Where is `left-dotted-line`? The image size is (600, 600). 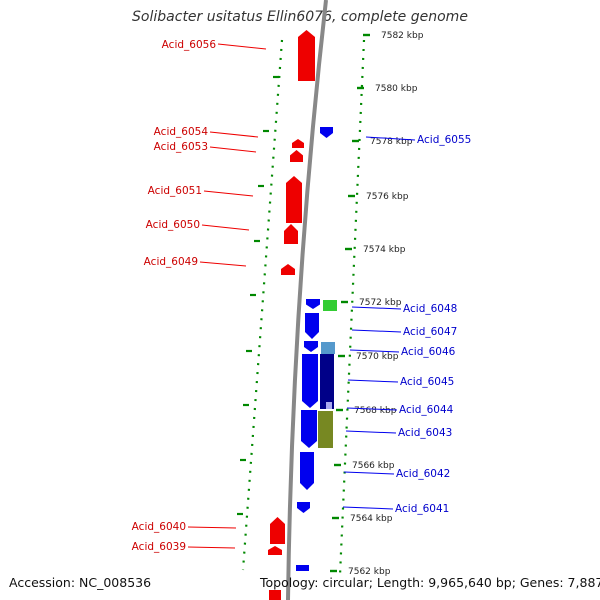 left-dotted-line is located at coordinates (262, 305).